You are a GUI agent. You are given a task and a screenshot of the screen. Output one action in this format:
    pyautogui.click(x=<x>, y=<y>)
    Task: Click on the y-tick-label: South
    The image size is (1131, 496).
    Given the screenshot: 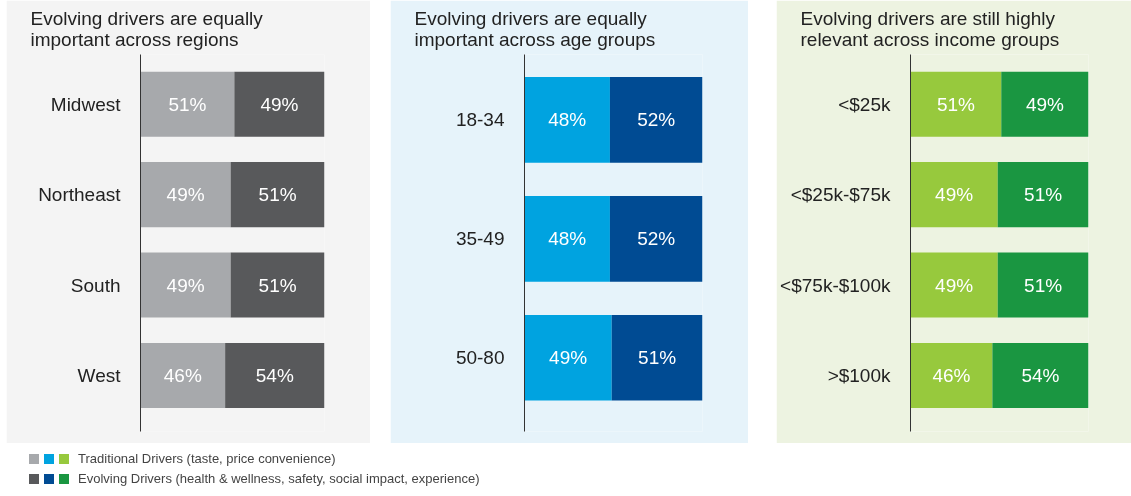 What is the action you would take?
    pyautogui.click(x=95, y=285)
    